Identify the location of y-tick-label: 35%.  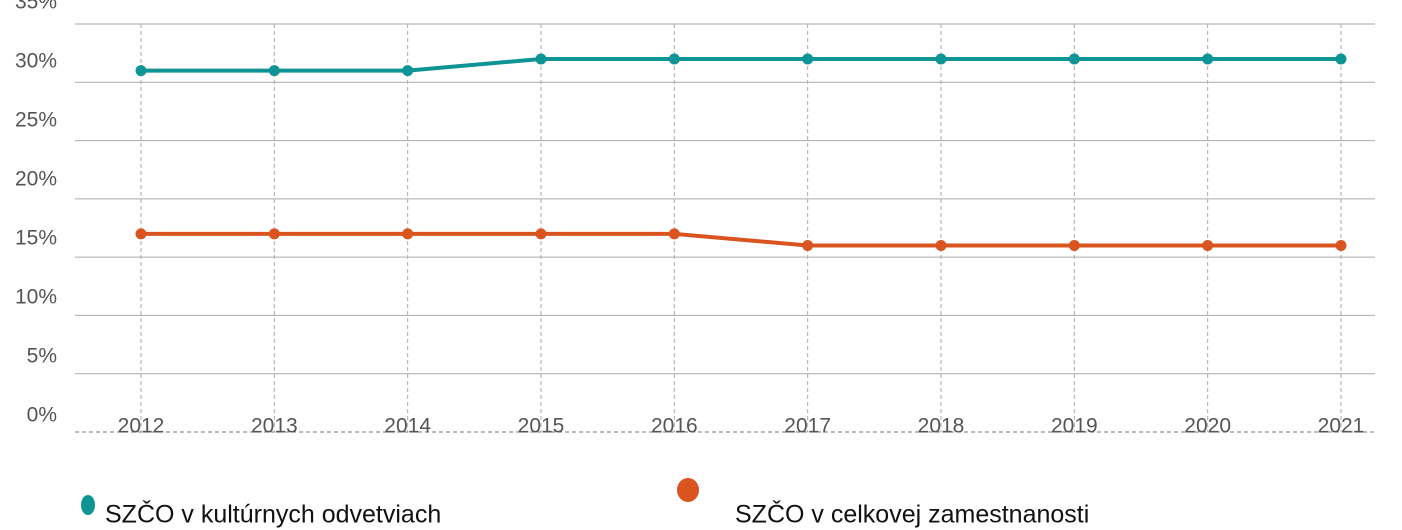
(36, 7).